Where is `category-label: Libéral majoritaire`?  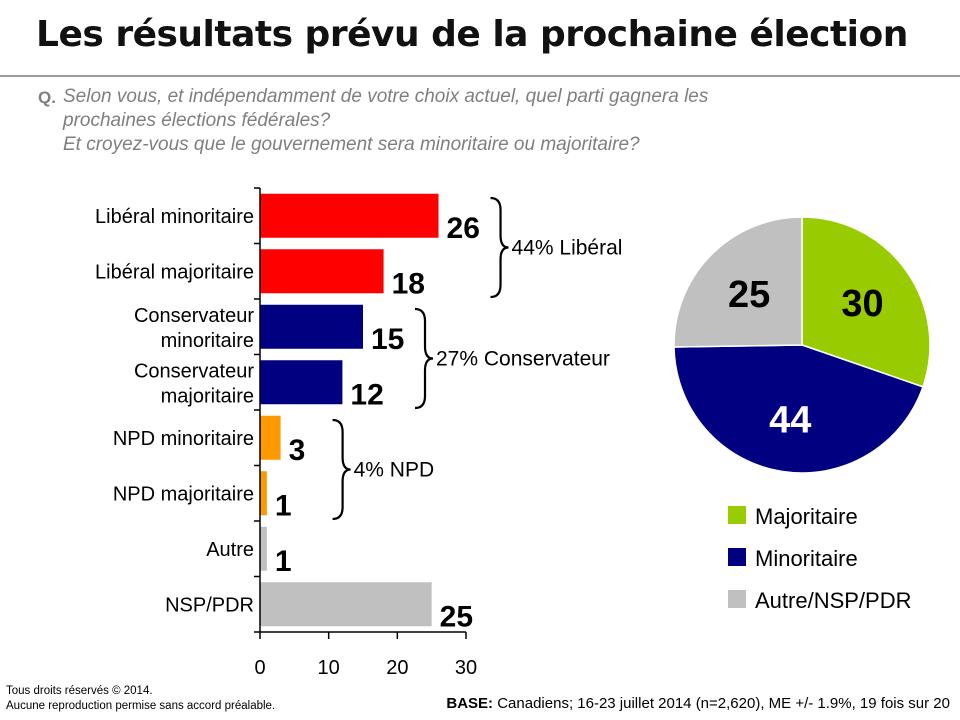
category-label: Libéral majoritaire is located at coordinates (174, 272).